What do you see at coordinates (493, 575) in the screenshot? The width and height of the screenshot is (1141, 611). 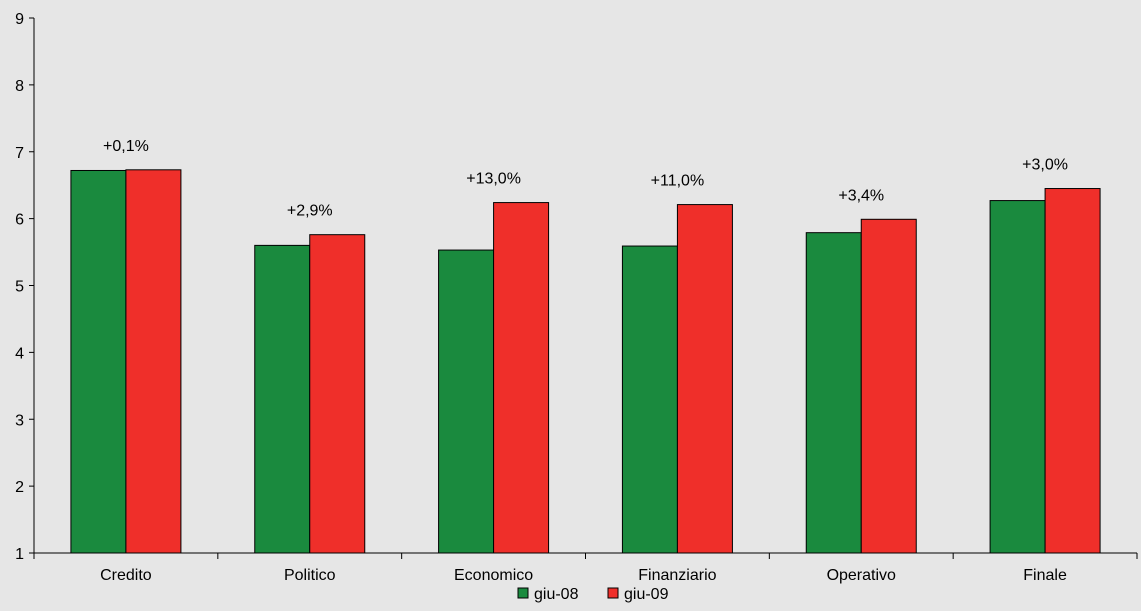 I see `x-tick-label: Economico` at bounding box center [493, 575].